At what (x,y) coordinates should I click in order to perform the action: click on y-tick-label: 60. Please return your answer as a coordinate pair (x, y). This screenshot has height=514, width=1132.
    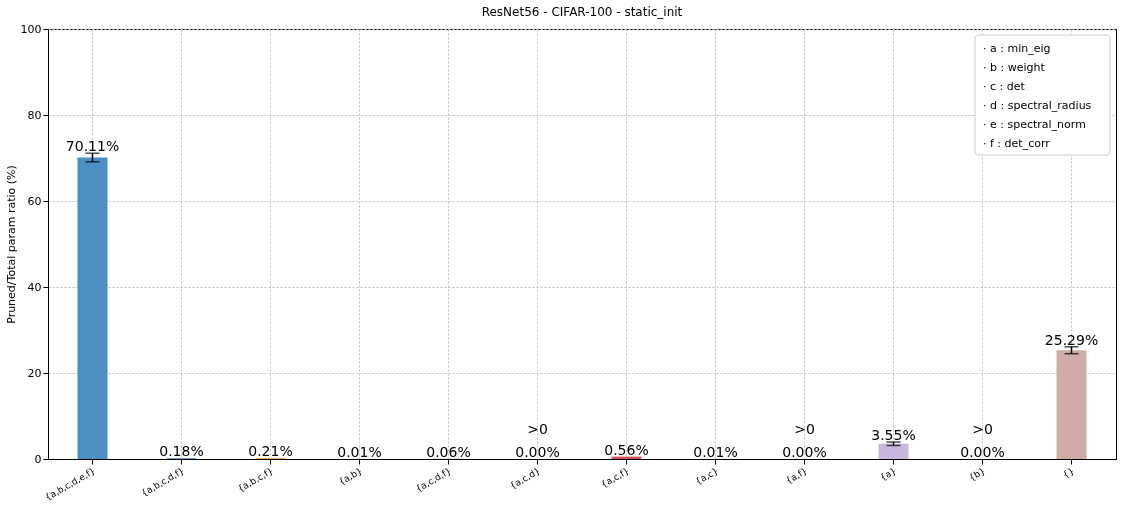
    Looking at the image, I should click on (34, 201).